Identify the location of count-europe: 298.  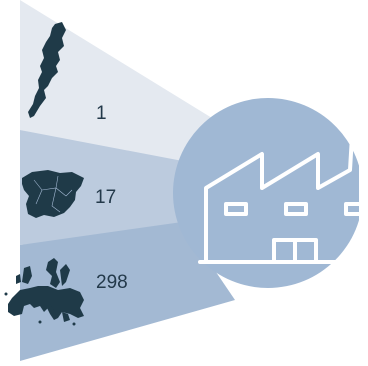
(112, 282).